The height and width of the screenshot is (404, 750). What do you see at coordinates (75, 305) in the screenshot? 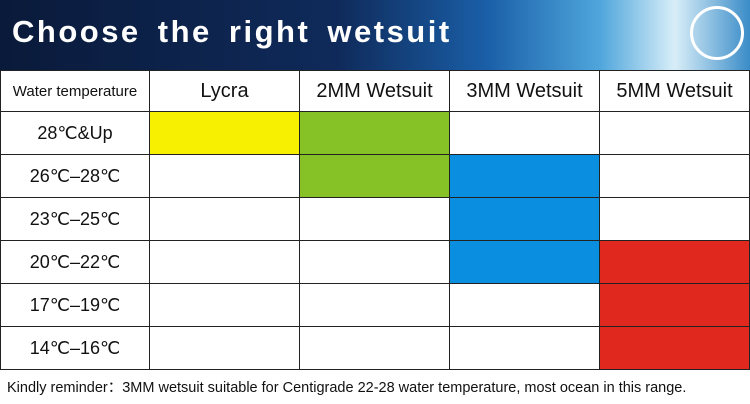
I see `row-label: 17℃–19℃` at bounding box center [75, 305].